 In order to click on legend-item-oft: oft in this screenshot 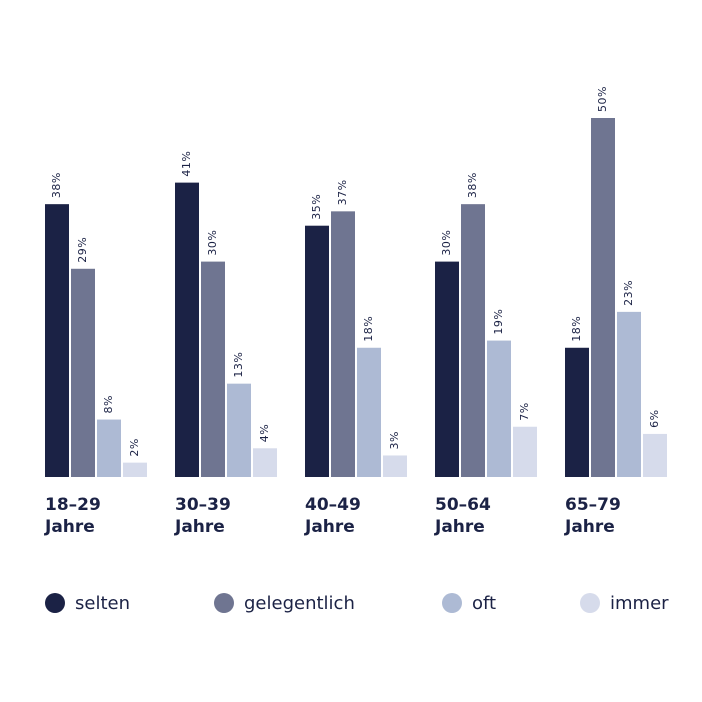, I will do `click(469, 603)`.